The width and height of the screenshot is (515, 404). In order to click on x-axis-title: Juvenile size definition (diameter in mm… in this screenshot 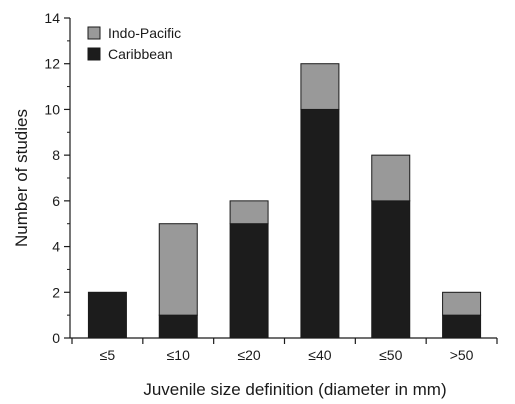, I will do `click(294, 389)`.